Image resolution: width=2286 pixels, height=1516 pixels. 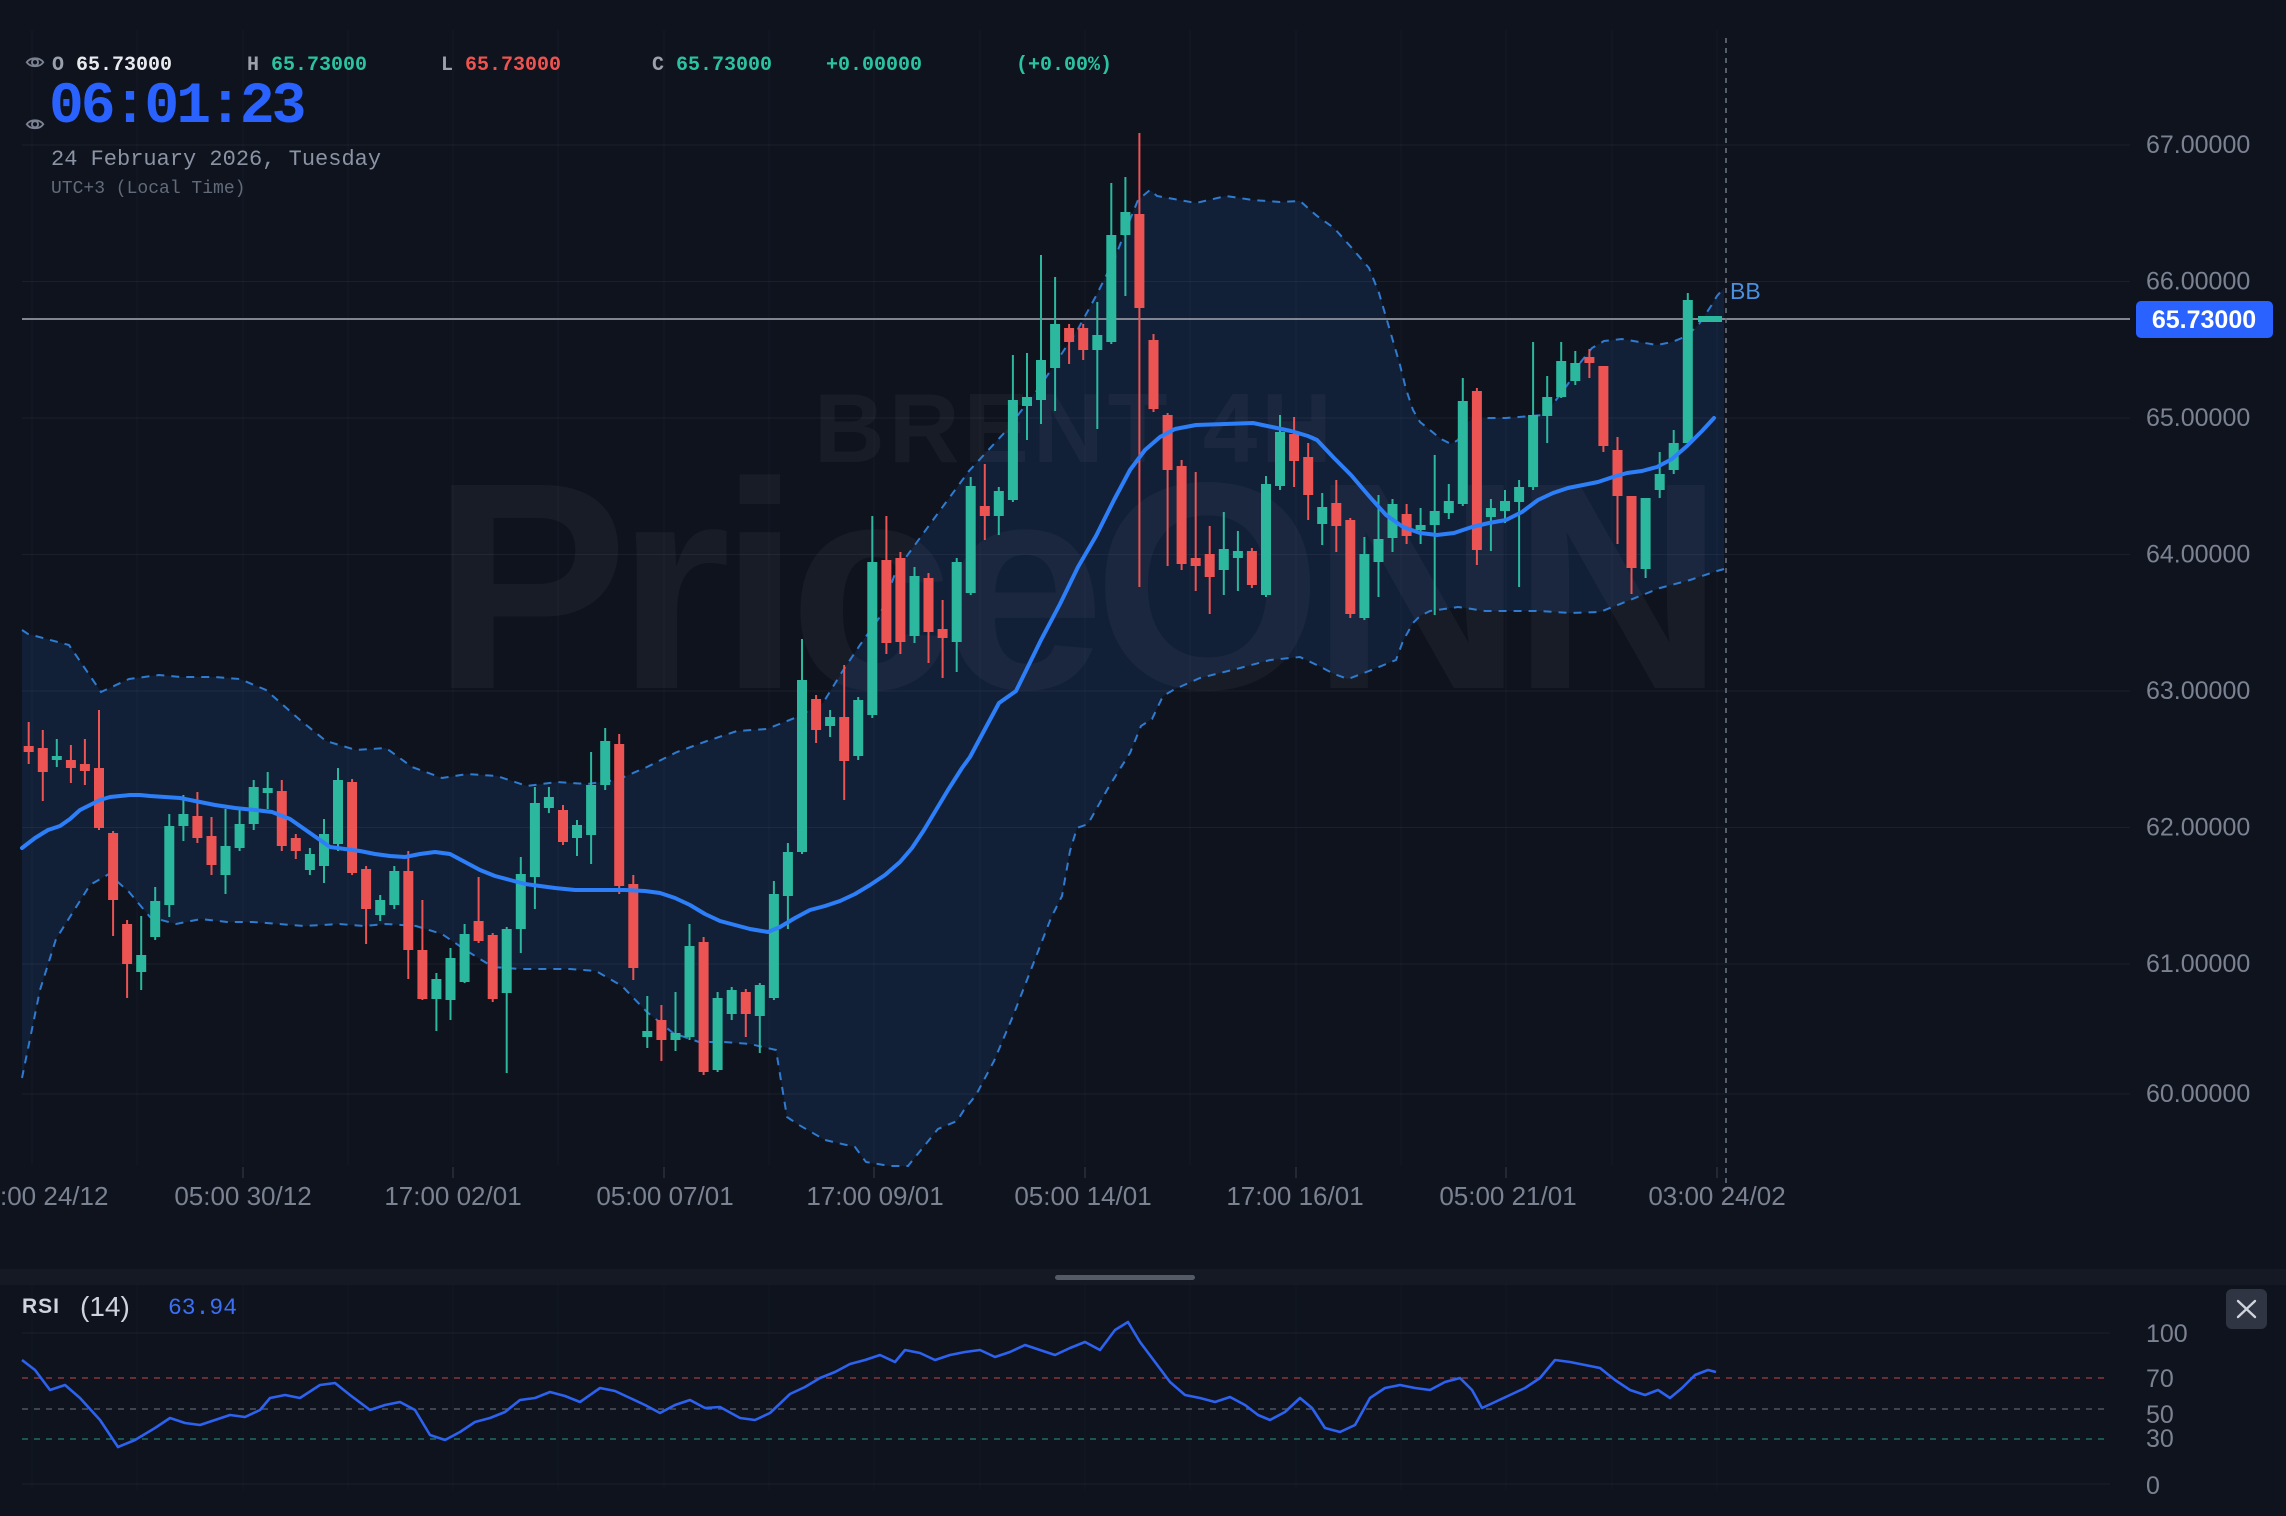 I want to click on svg-text: +0.00000, so click(x=874, y=65).